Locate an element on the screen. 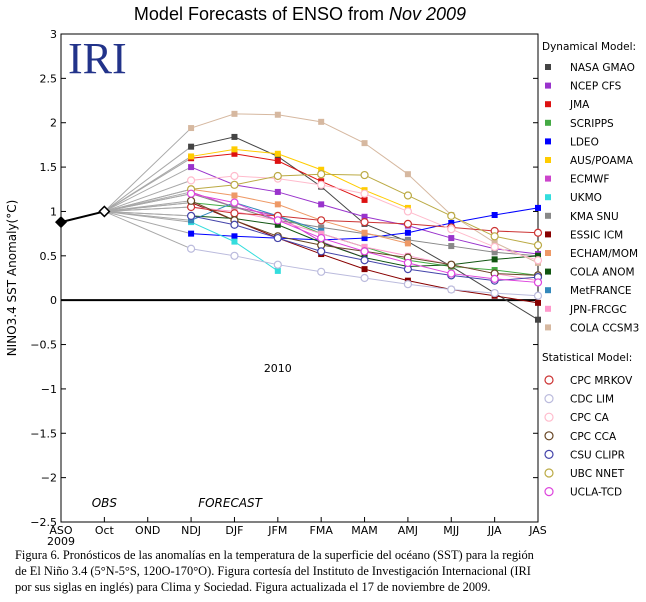 The width and height of the screenshot is (646, 602). legend-item: UKMO is located at coordinates (573, 198).